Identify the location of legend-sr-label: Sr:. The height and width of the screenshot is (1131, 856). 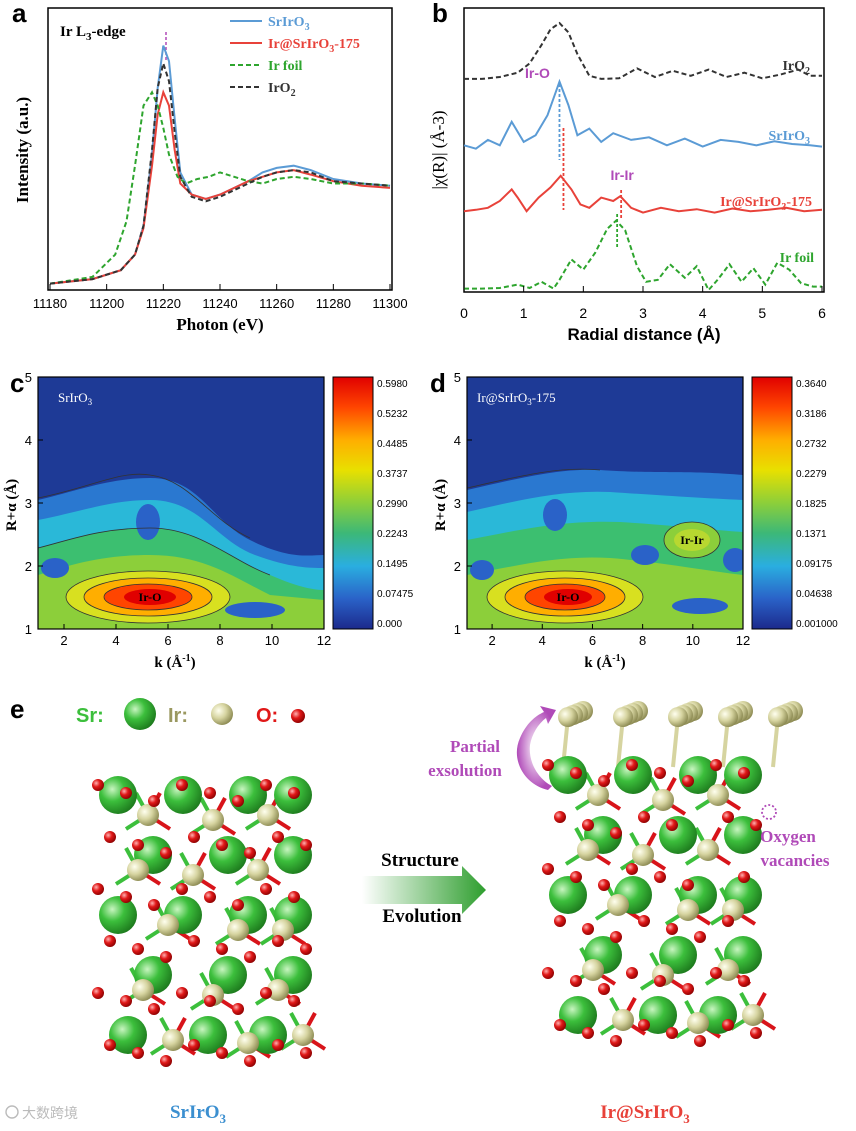
(90, 716).